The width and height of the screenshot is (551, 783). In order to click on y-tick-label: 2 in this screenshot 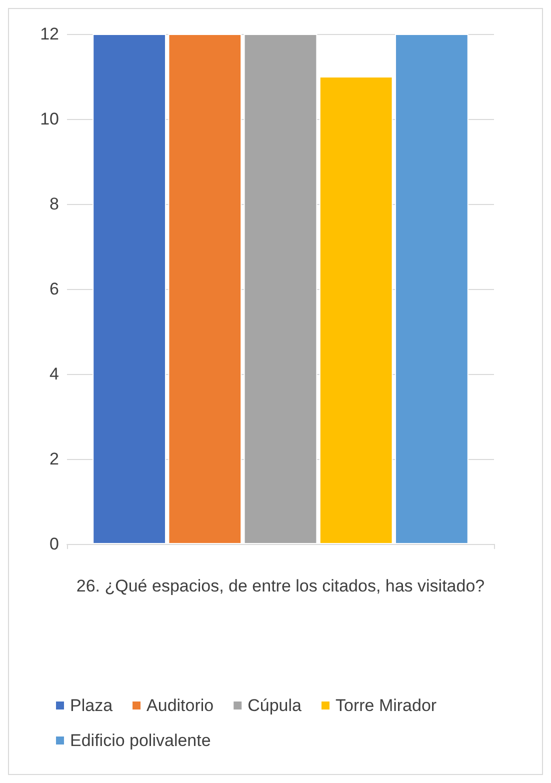, I will do `click(54, 459)`.